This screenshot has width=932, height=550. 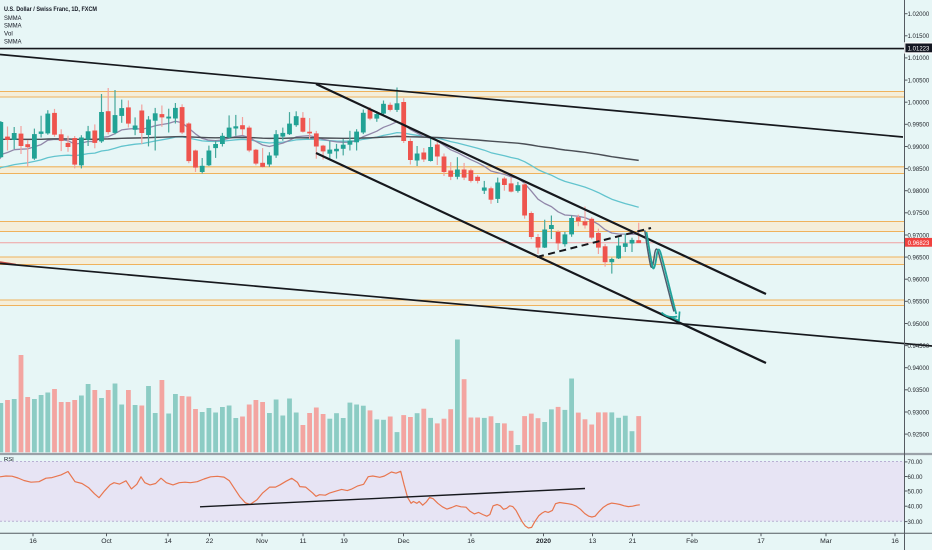 I want to click on svg-text: 17, so click(x=761, y=541).